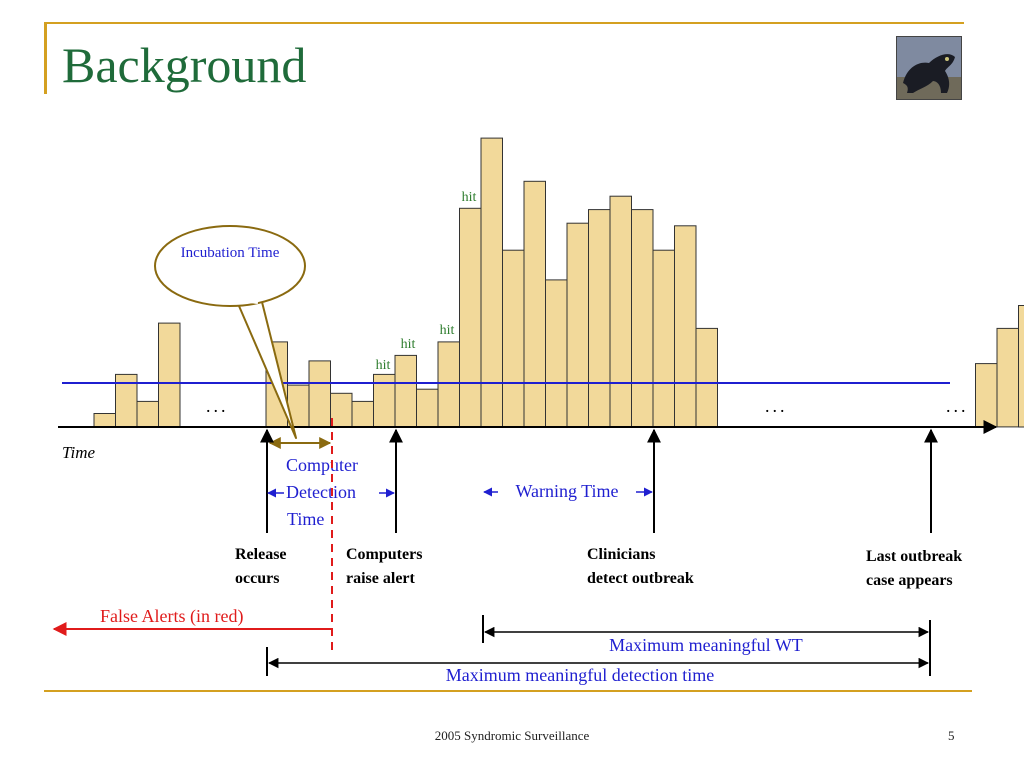 The height and width of the screenshot is (768, 1024). I want to click on top-accent-rule, so click(504, 23).